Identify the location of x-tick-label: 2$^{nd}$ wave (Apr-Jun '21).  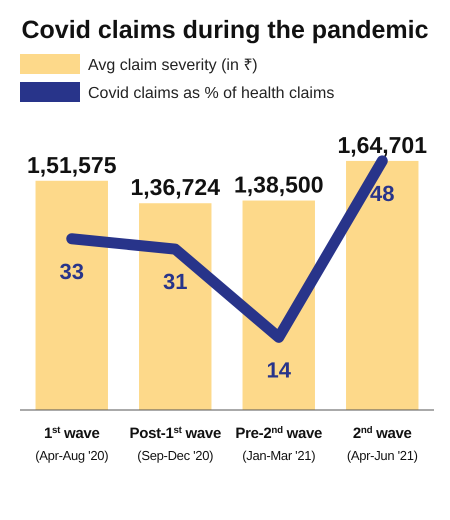
(382, 443).